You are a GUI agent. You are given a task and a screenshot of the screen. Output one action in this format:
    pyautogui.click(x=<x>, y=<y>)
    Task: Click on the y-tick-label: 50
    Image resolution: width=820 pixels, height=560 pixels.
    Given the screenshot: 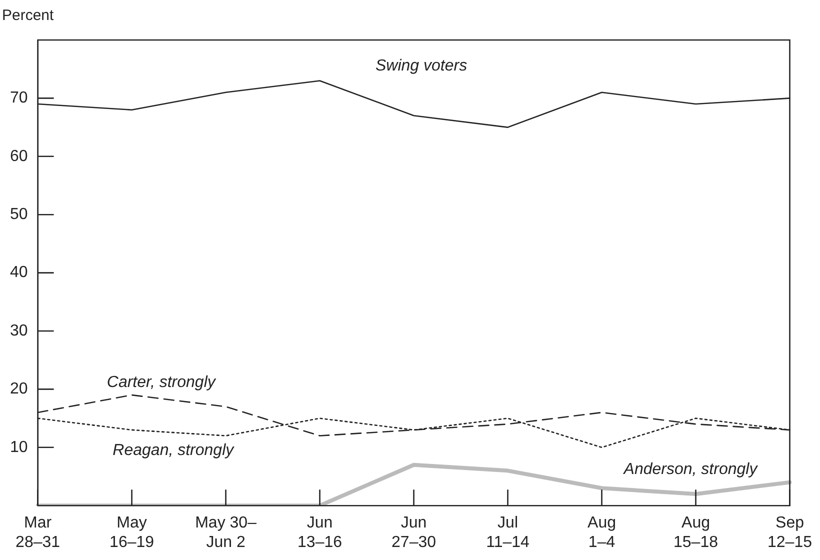 What is the action you would take?
    pyautogui.click(x=19, y=215)
    